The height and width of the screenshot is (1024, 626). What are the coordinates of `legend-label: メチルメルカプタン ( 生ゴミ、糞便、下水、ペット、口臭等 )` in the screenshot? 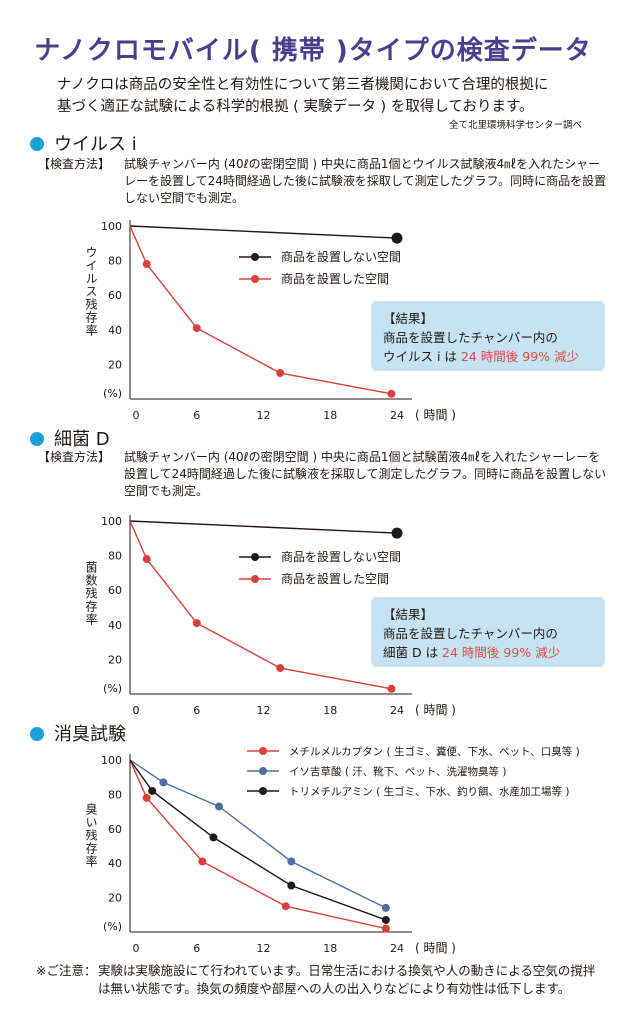 It's located at (434, 751).